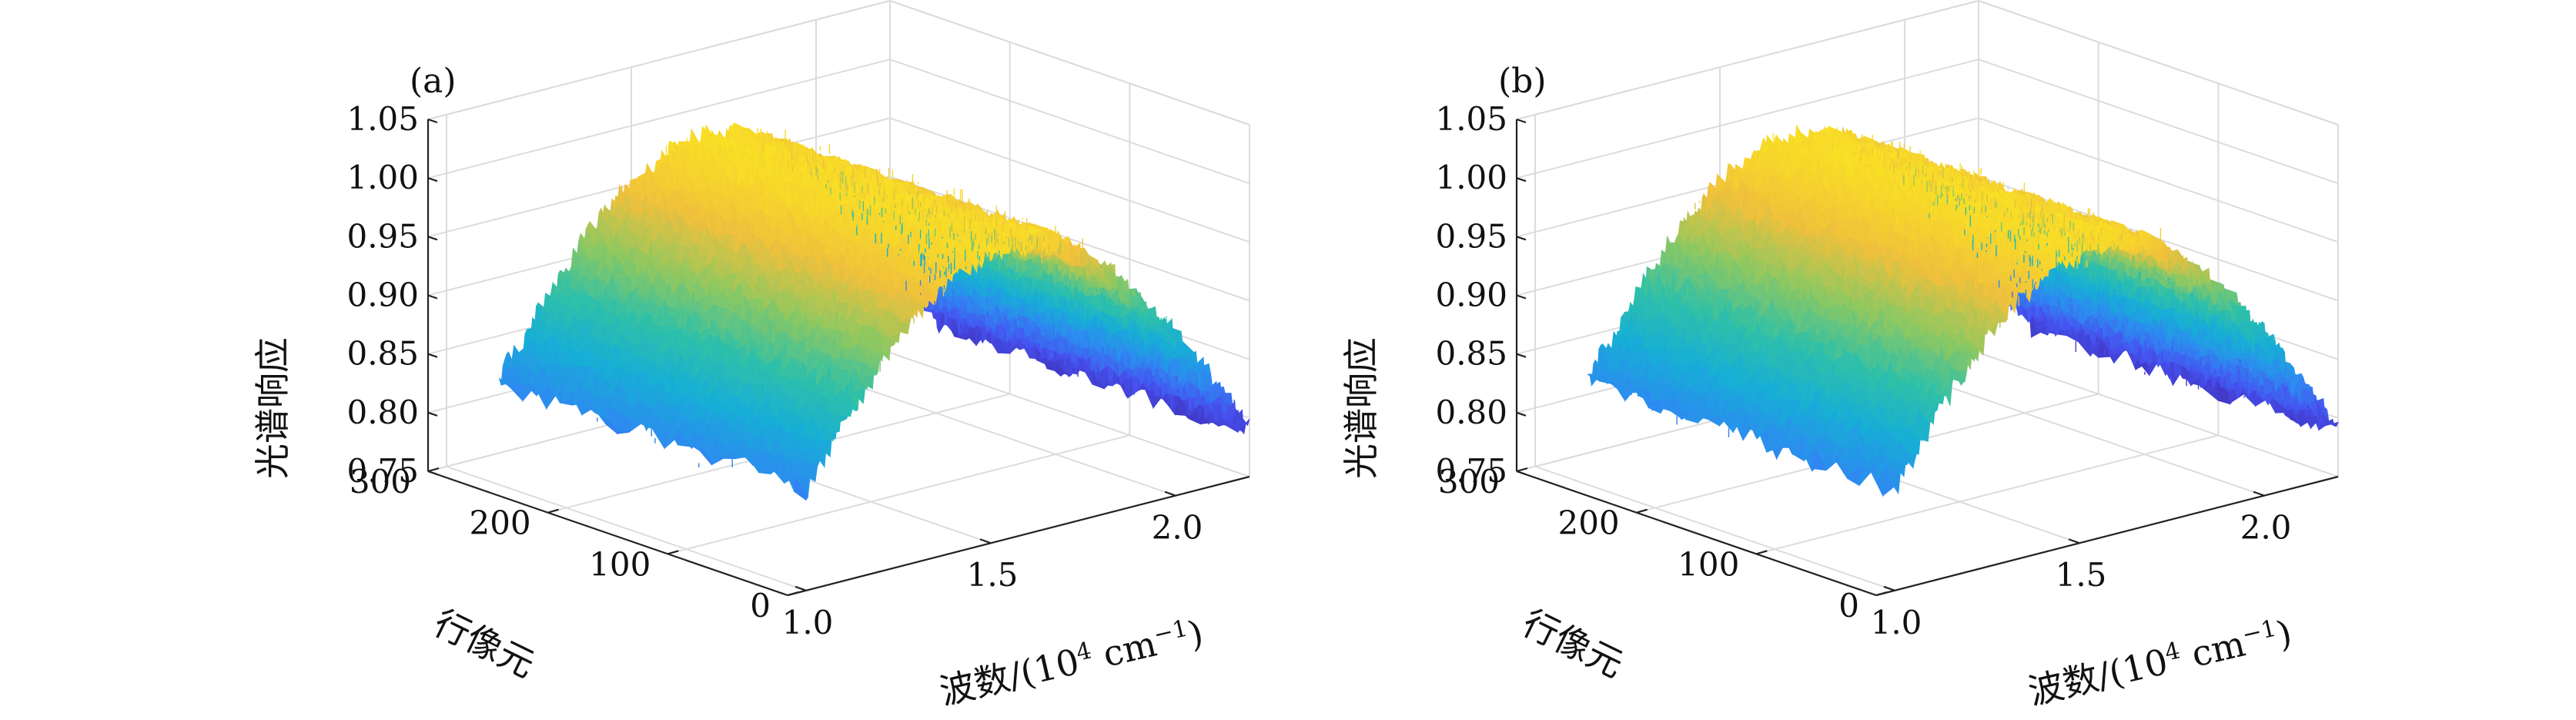 The image size is (2576, 720). What do you see at coordinates (1522, 81) in the screenshot?
I see `panel-label: (b)` at bounding box center [1522, 81].